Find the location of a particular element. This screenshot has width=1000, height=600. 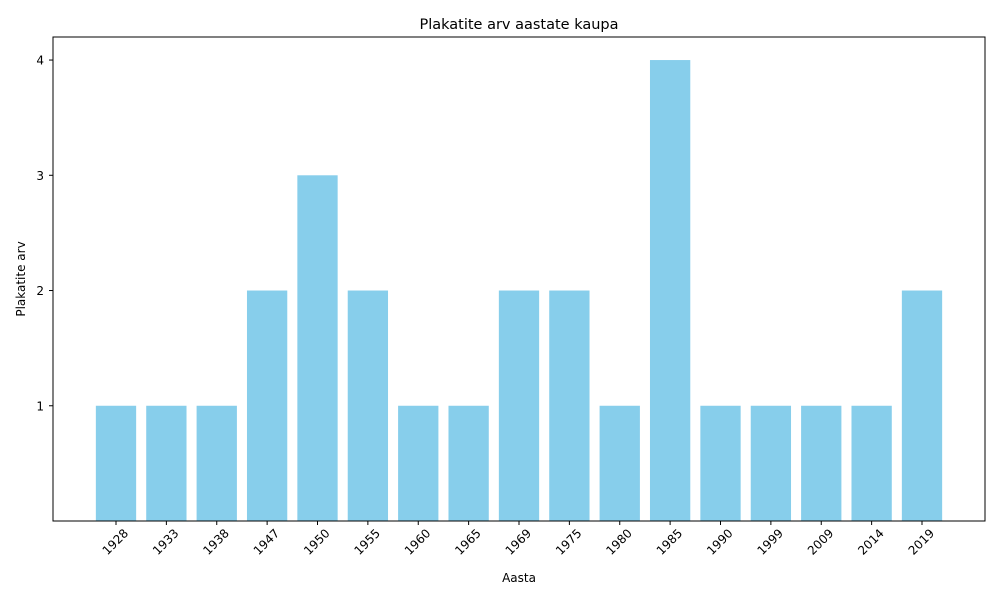

x-tick-label-1955: 1955 is located at coordinates (366, 541).